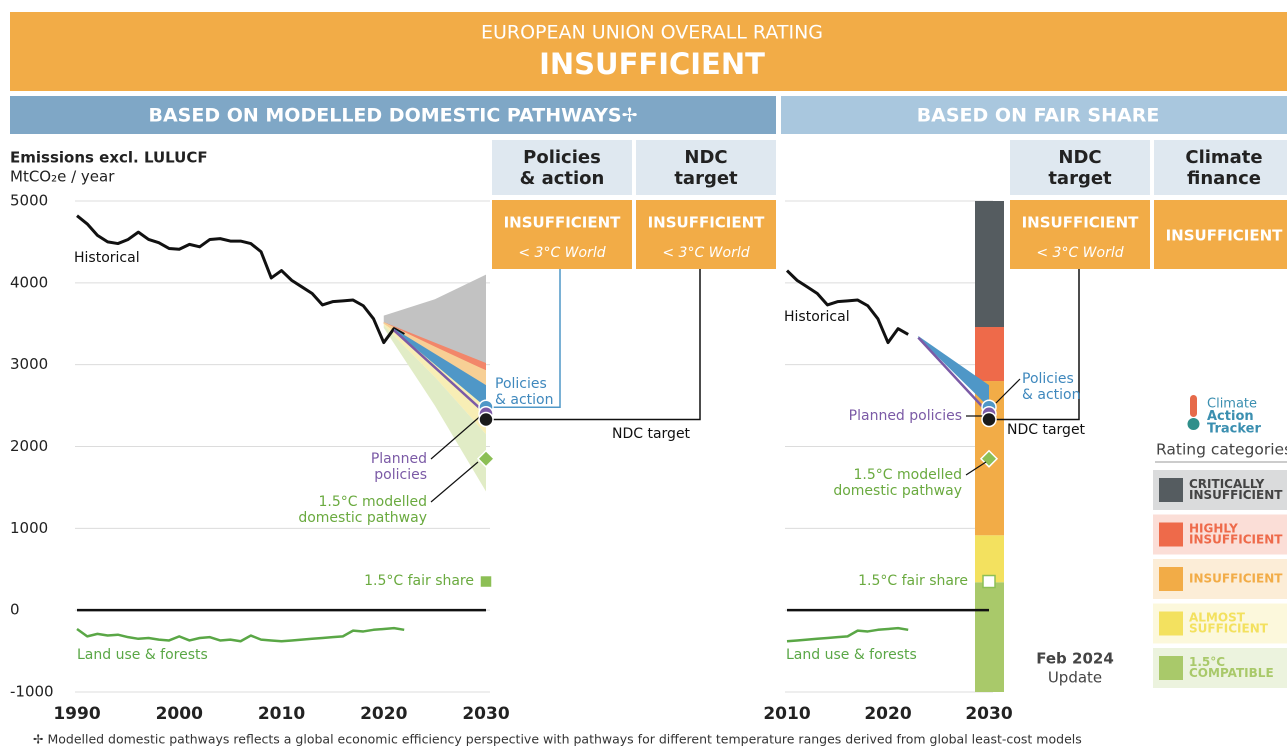 The image size is (1287, 749). I want to click on rating-box-title: Policies, so click(562, 157).